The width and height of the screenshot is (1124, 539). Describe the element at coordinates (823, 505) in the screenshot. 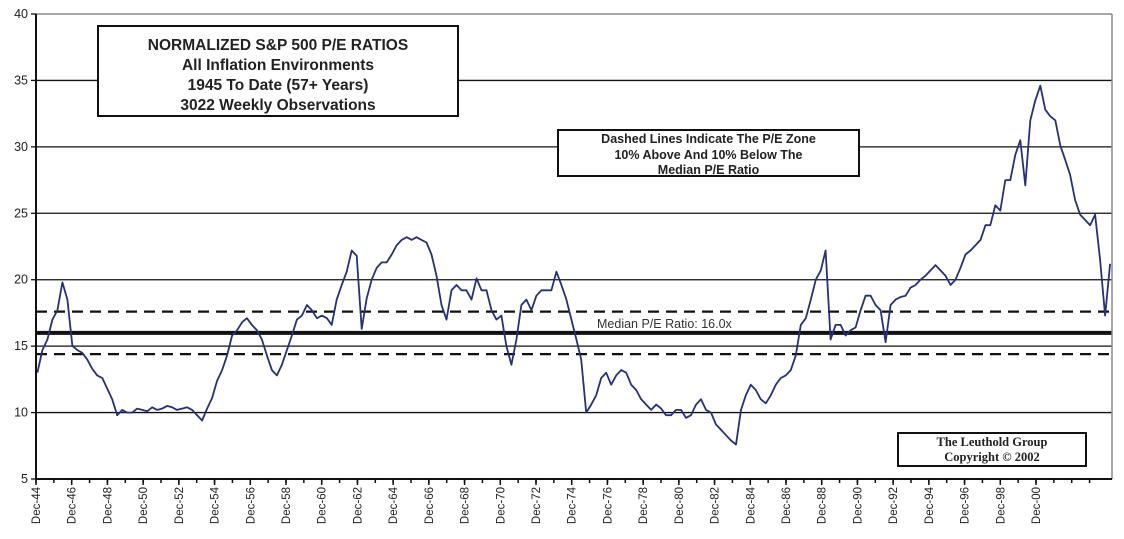

I see `x-tick-label: Dec-88` at that location.